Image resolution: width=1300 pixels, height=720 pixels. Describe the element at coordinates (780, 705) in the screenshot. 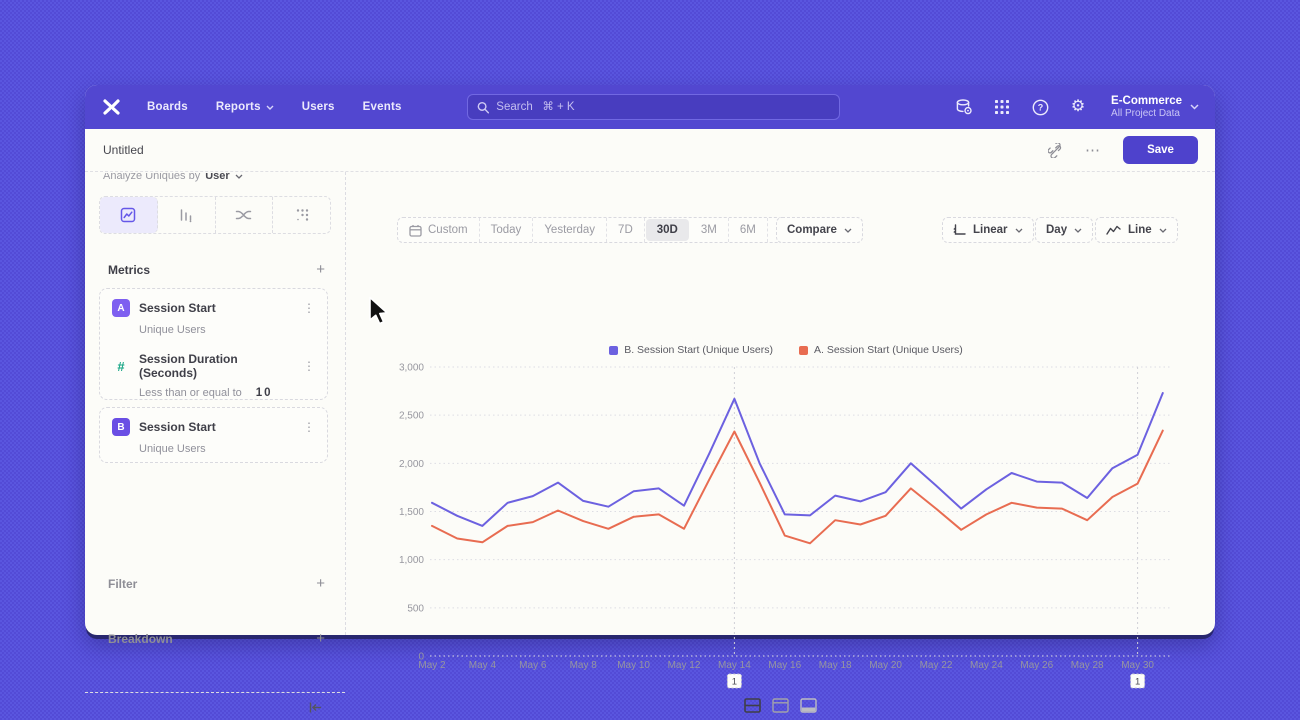

I see `layout-chart-only-button` at that location.